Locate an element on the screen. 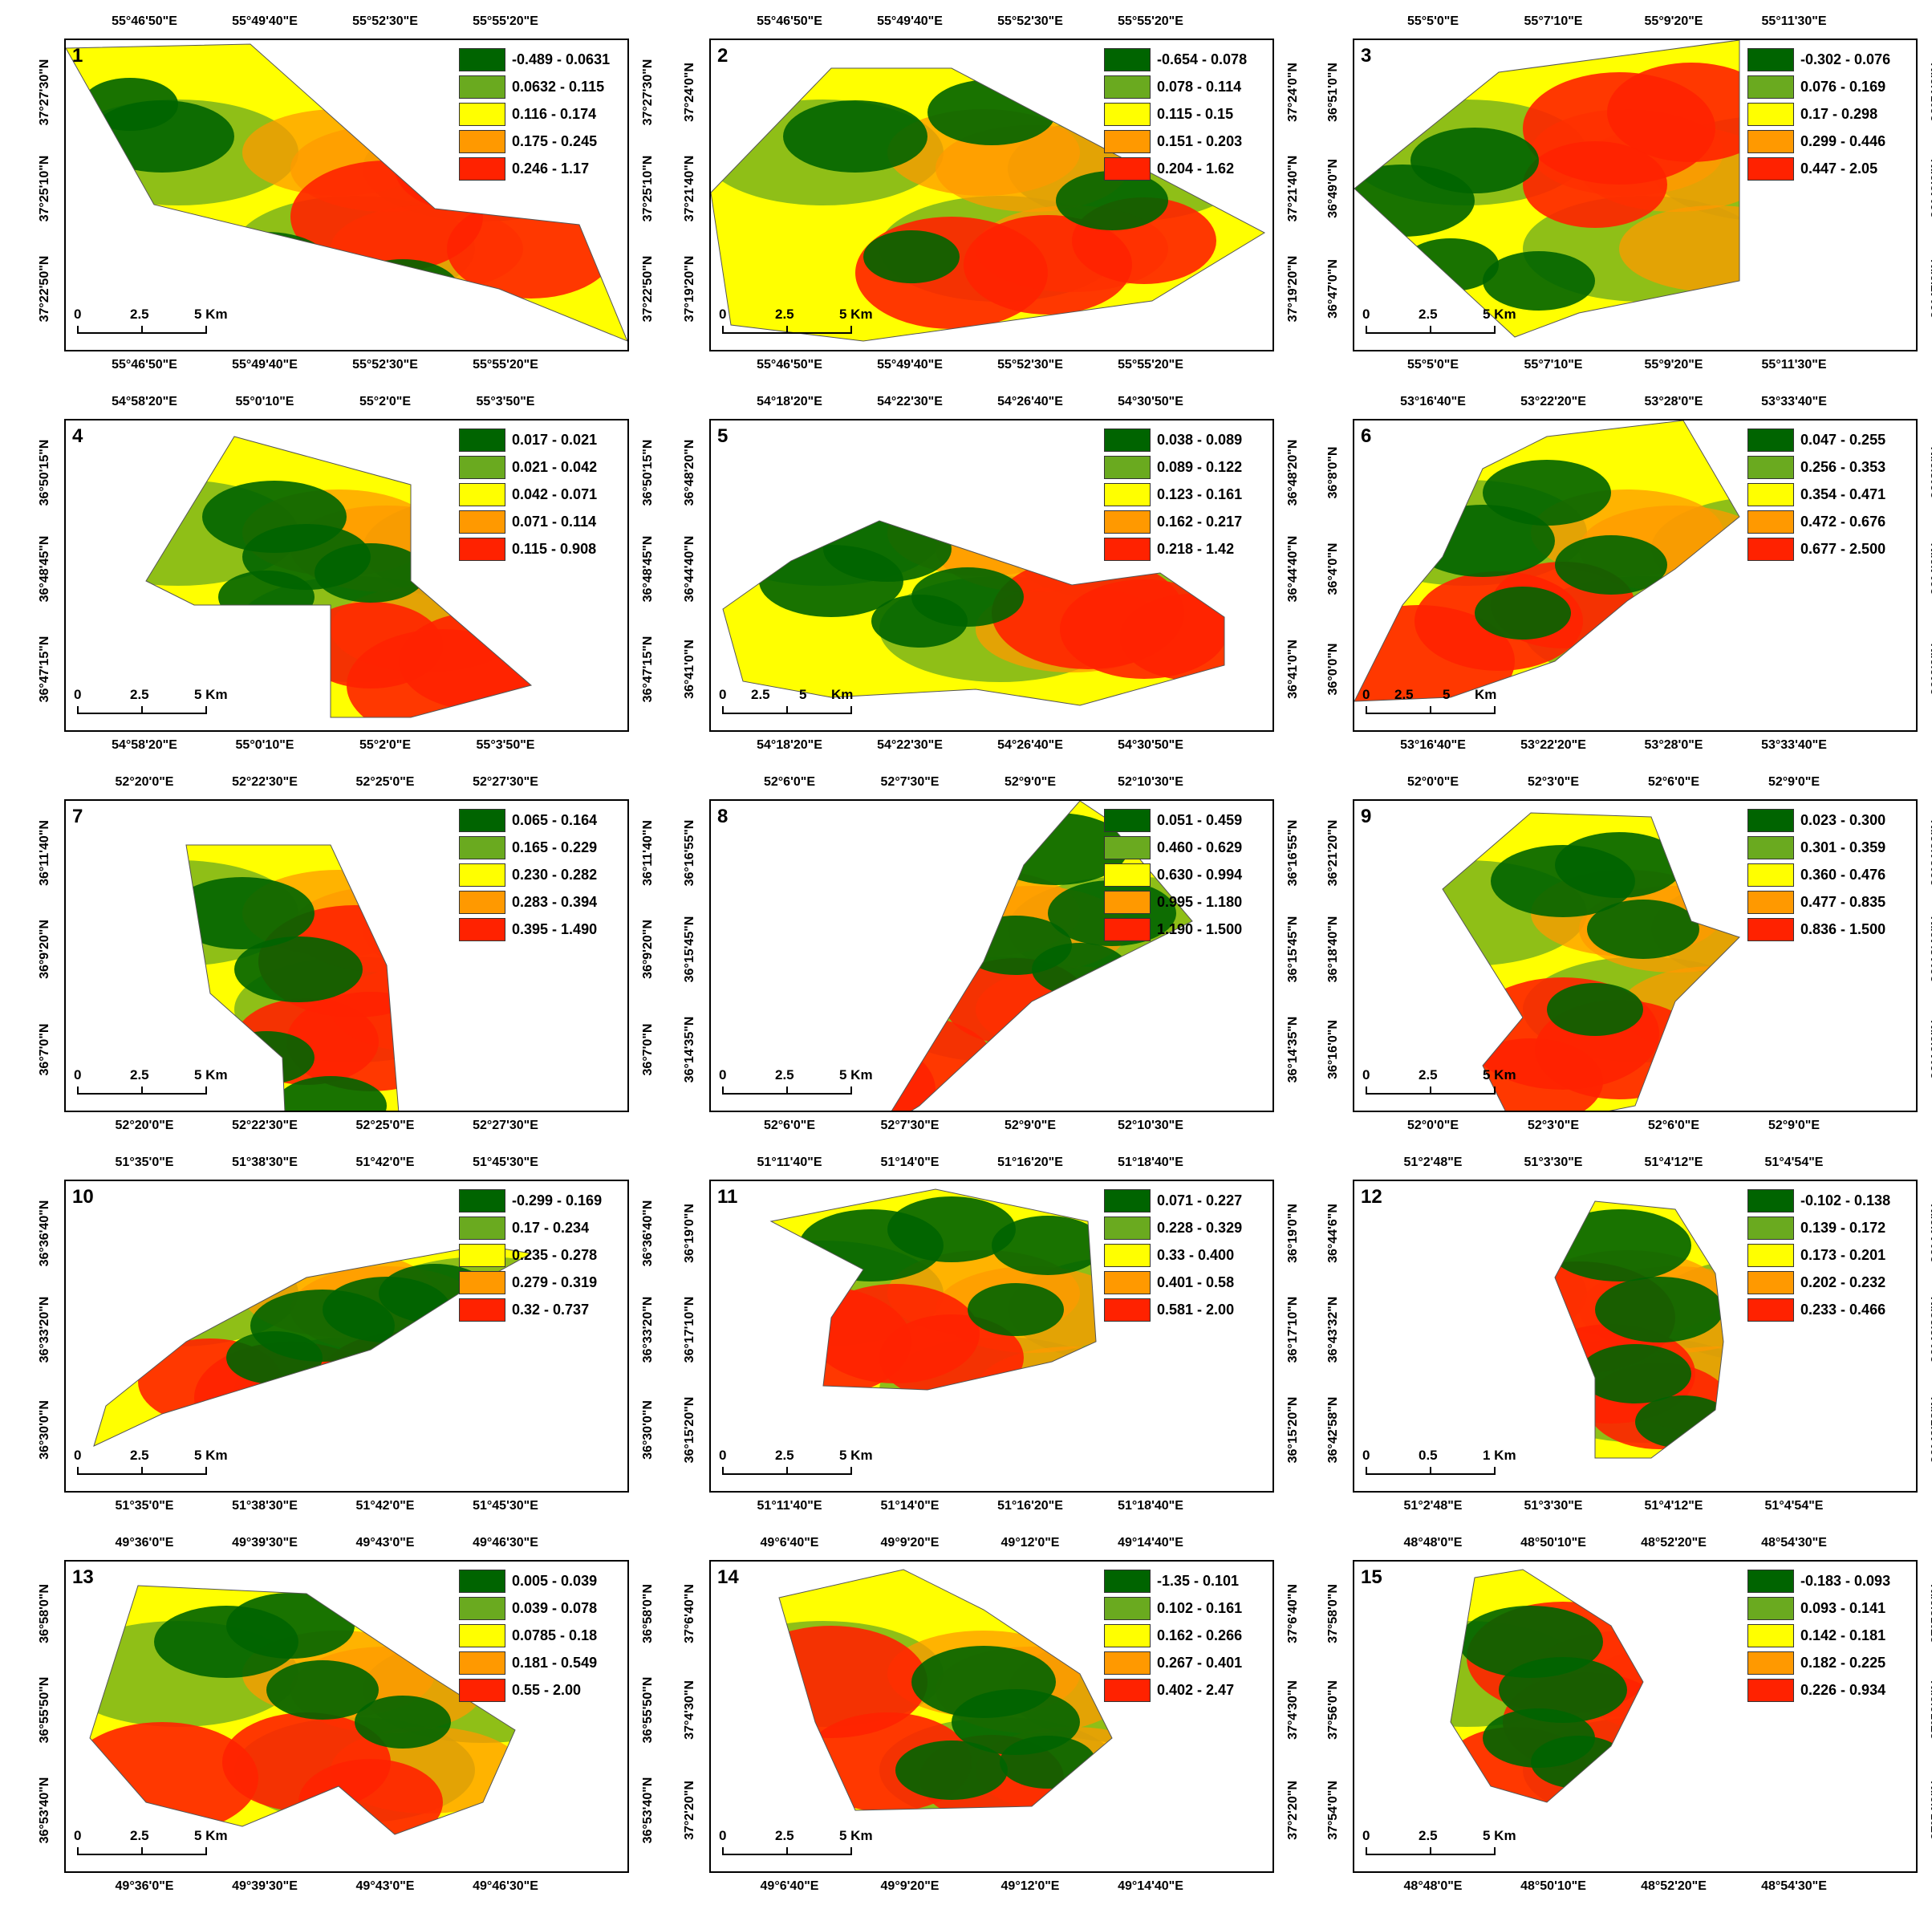 Image resolution: width=1932 pixels, height=1905 pixels. longitude-label: 49°43'0"E is located at coordinates (385, 1886).